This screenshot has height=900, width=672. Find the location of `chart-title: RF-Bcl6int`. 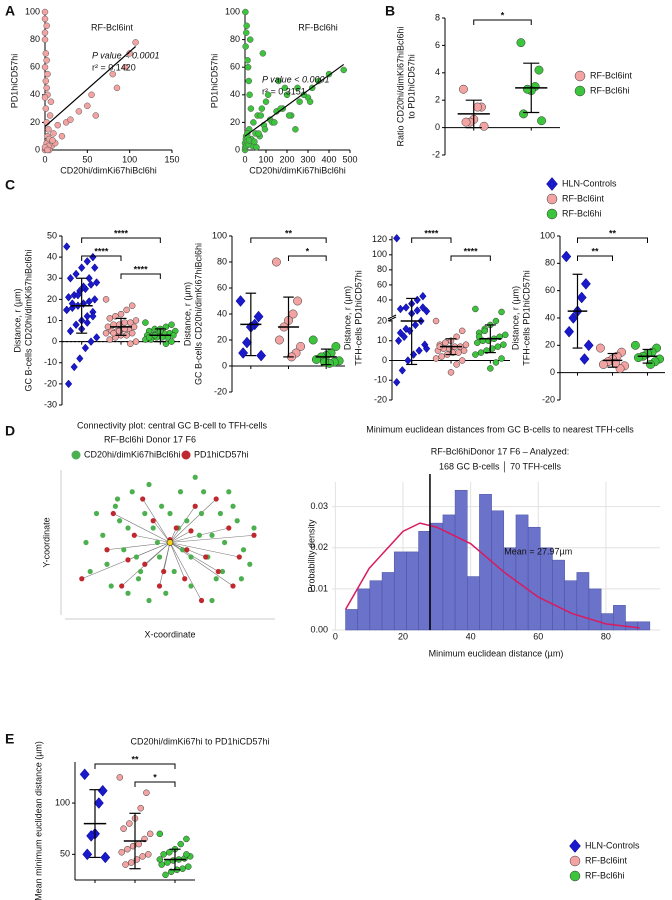

chart-title: RF-Bcl6int is located at coordinates (112, 27).